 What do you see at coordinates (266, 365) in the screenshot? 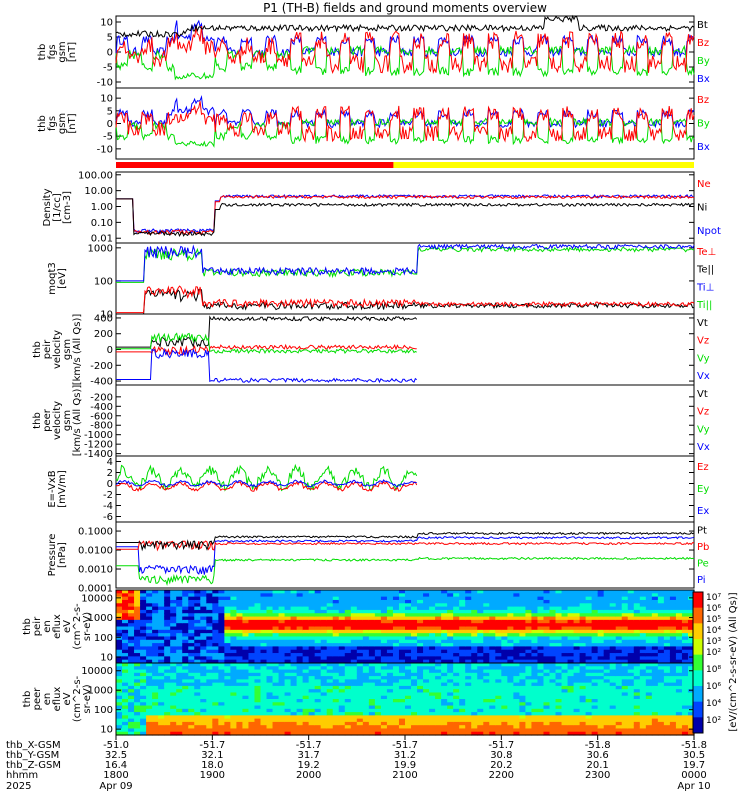
I see `series-Vx` at bounding box center [266, 365].